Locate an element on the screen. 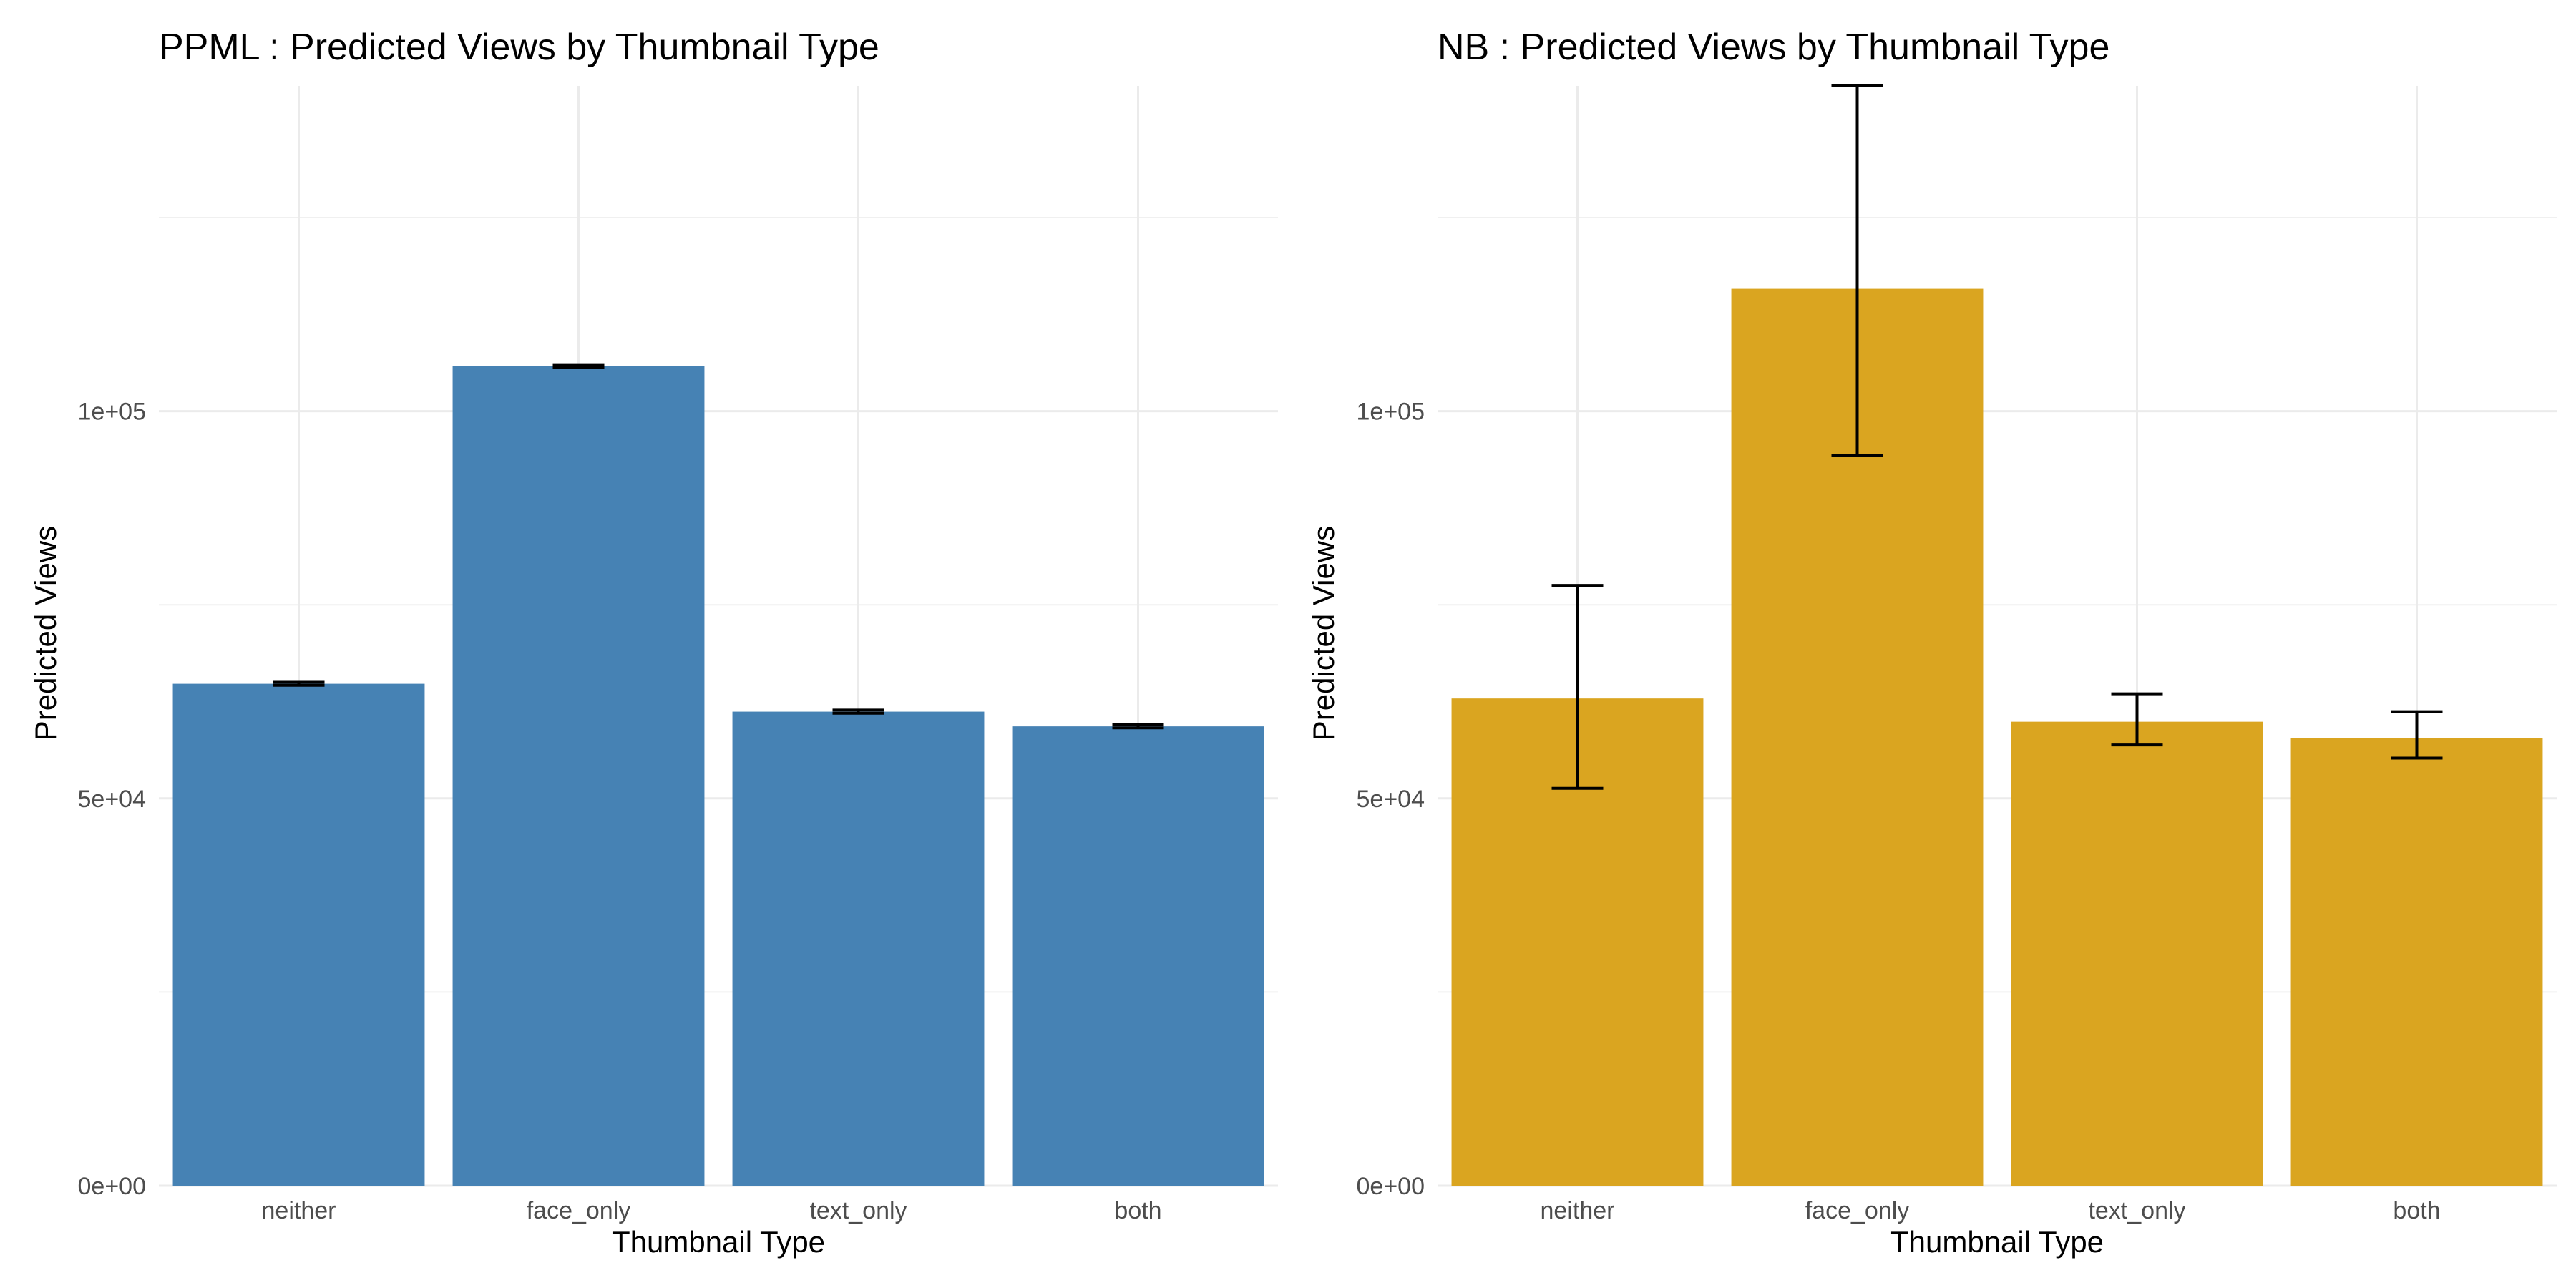 The image size is (2576, 1288). chart-title: PPML : Predicted Views by Thumbnail Type is located at coordinates (519, 47).